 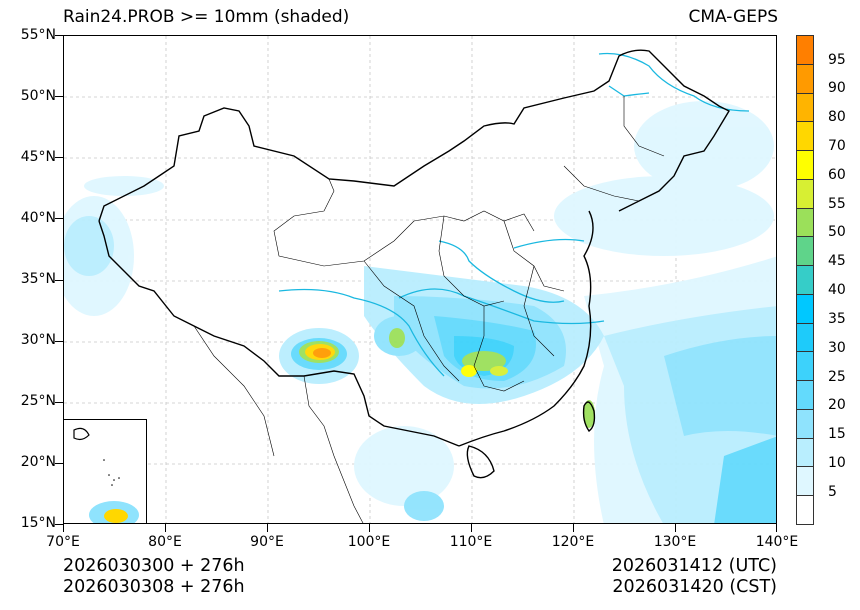 I want to click on lon-label-100: 100°E, so click(x=369, y=542).